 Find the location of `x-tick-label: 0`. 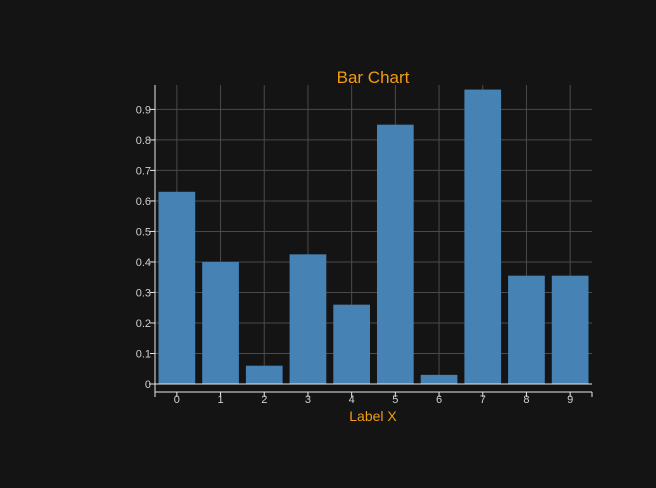

x-tick-label: 0 is located at coordinates (177, 400).